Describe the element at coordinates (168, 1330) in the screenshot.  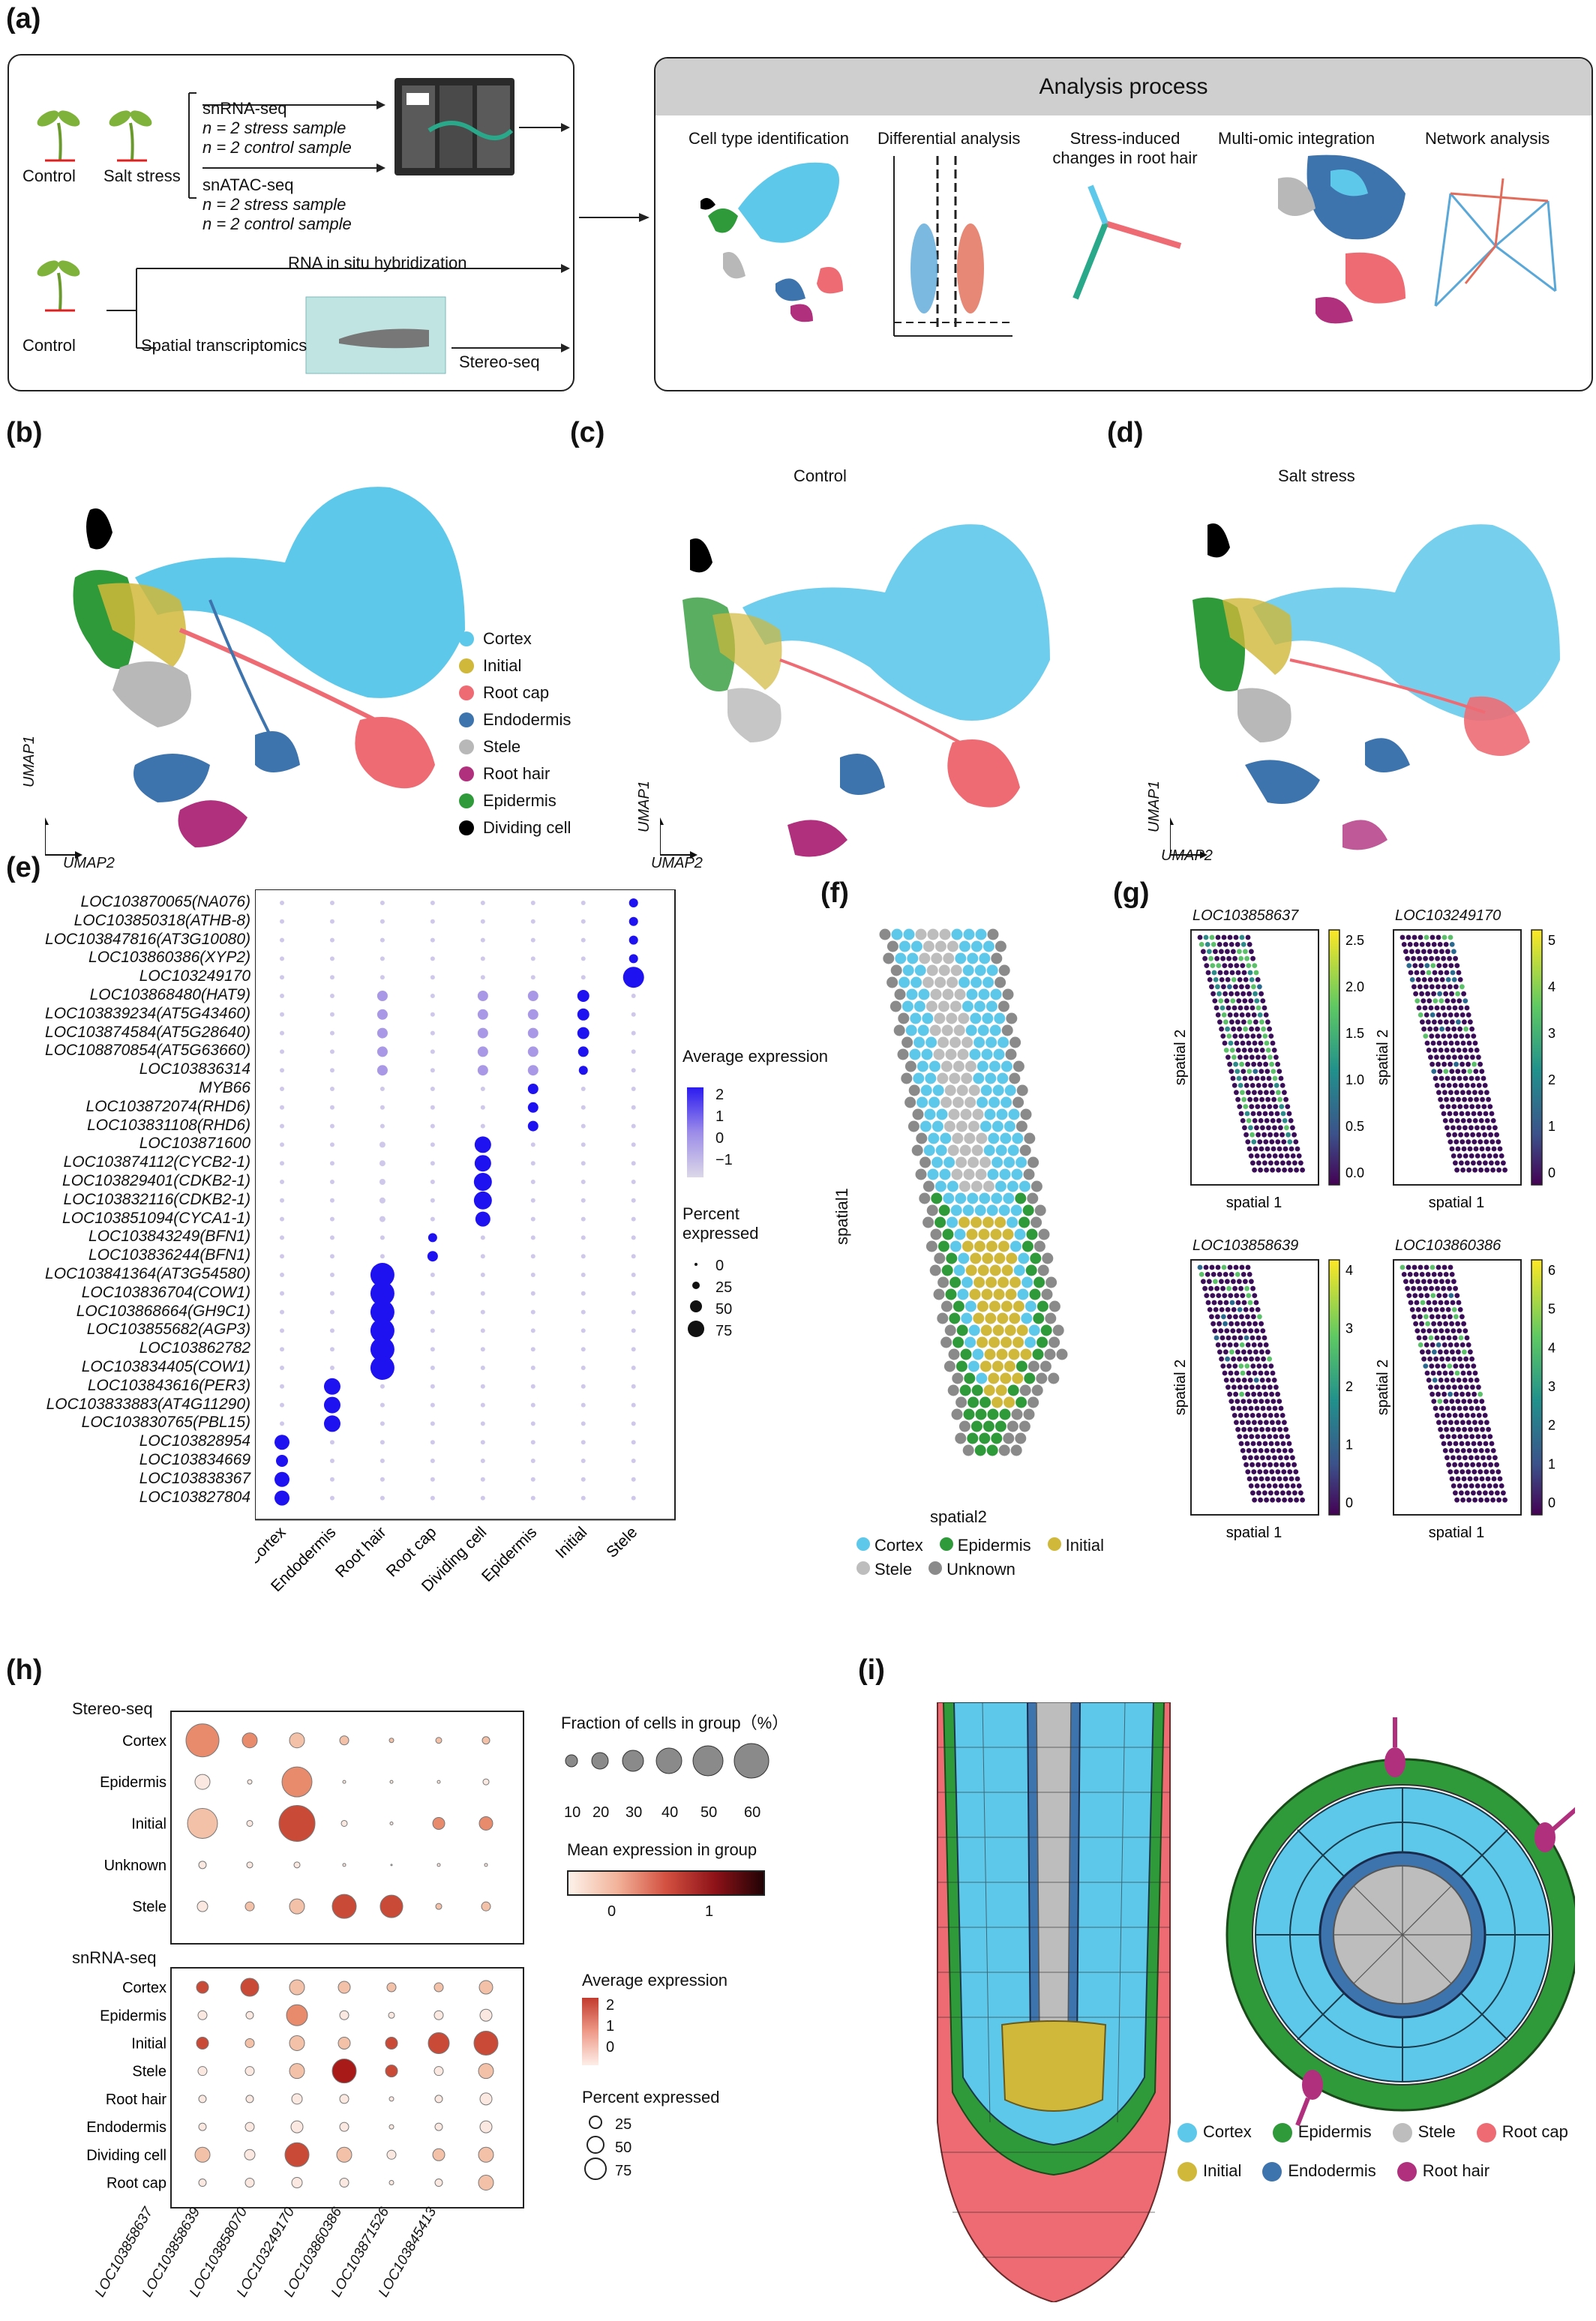
I see `gene-label: LOC103855682(AGP3)` at that location.